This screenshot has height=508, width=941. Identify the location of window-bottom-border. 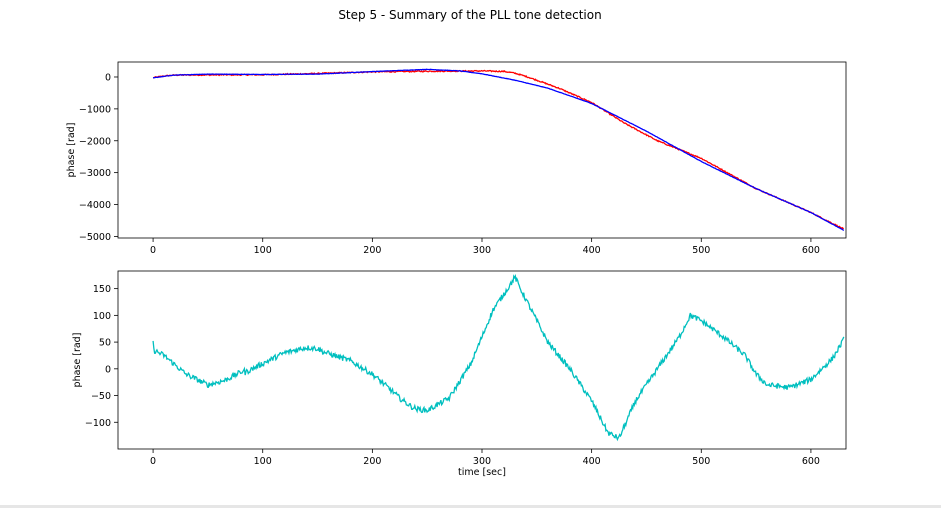
(470, 506).